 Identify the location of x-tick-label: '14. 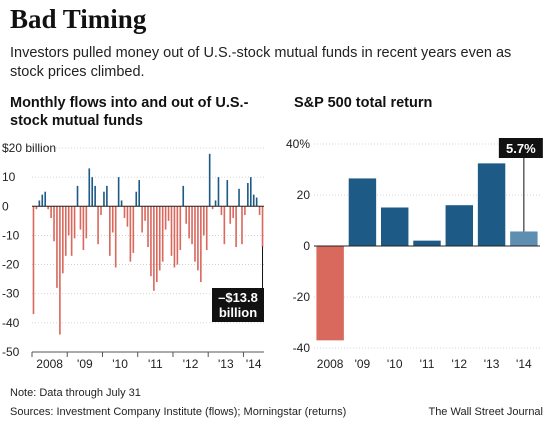
(254, 364).